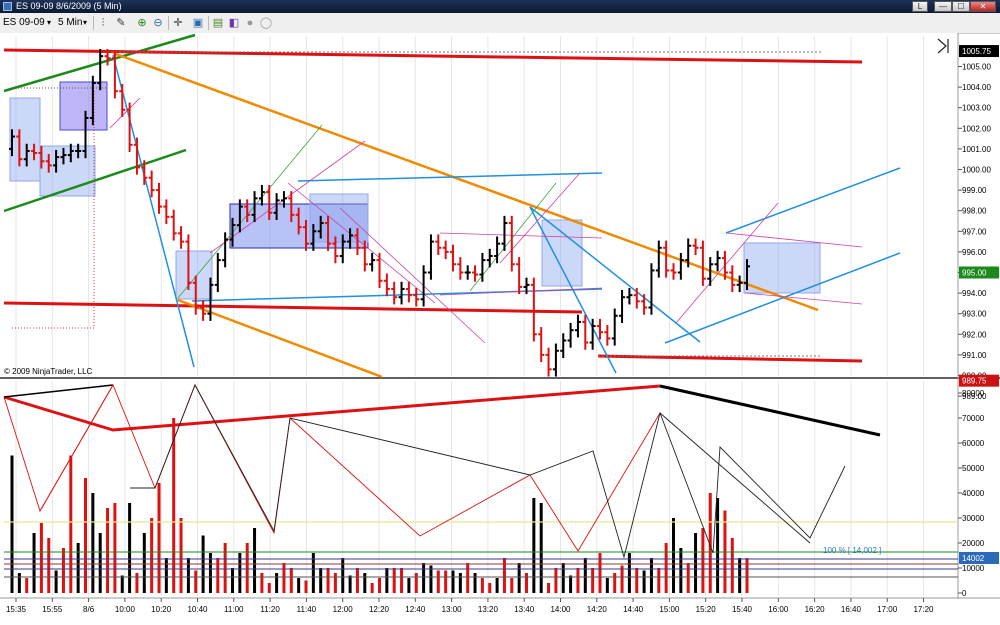  I want to click on trend-line-red, so click(730, 358).